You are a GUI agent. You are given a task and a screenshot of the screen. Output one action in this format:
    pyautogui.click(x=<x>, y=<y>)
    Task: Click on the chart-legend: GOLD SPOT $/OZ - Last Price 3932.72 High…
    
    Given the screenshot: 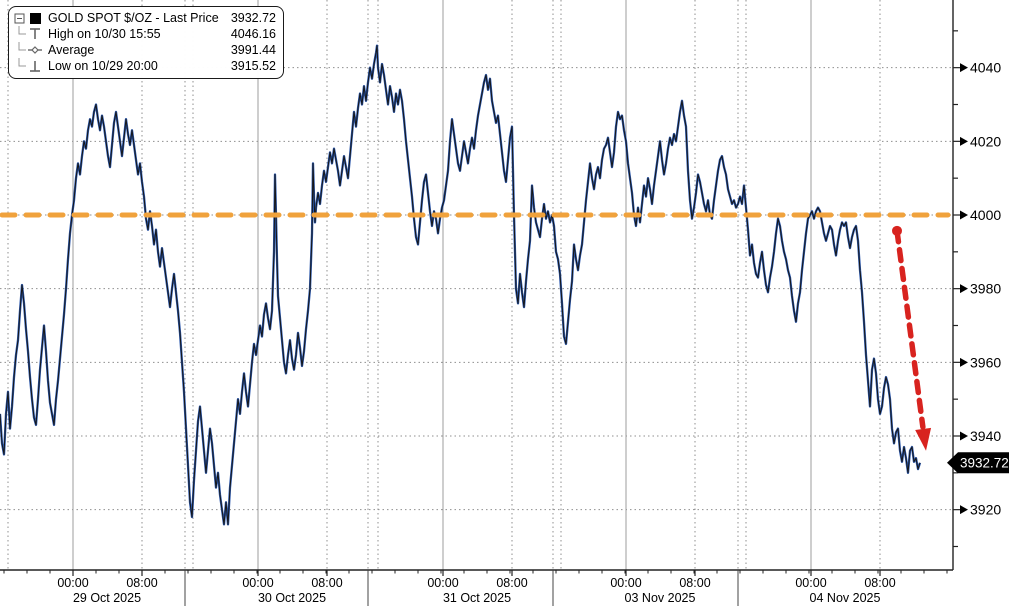 What is the action you would take?
    pyautogui.click(x=146, y=42)
    